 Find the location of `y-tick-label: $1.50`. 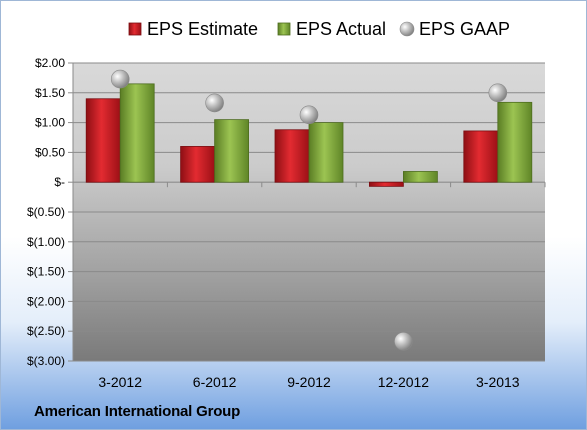

y-tick-label: $1.50 is located at coordinates (50, 93).